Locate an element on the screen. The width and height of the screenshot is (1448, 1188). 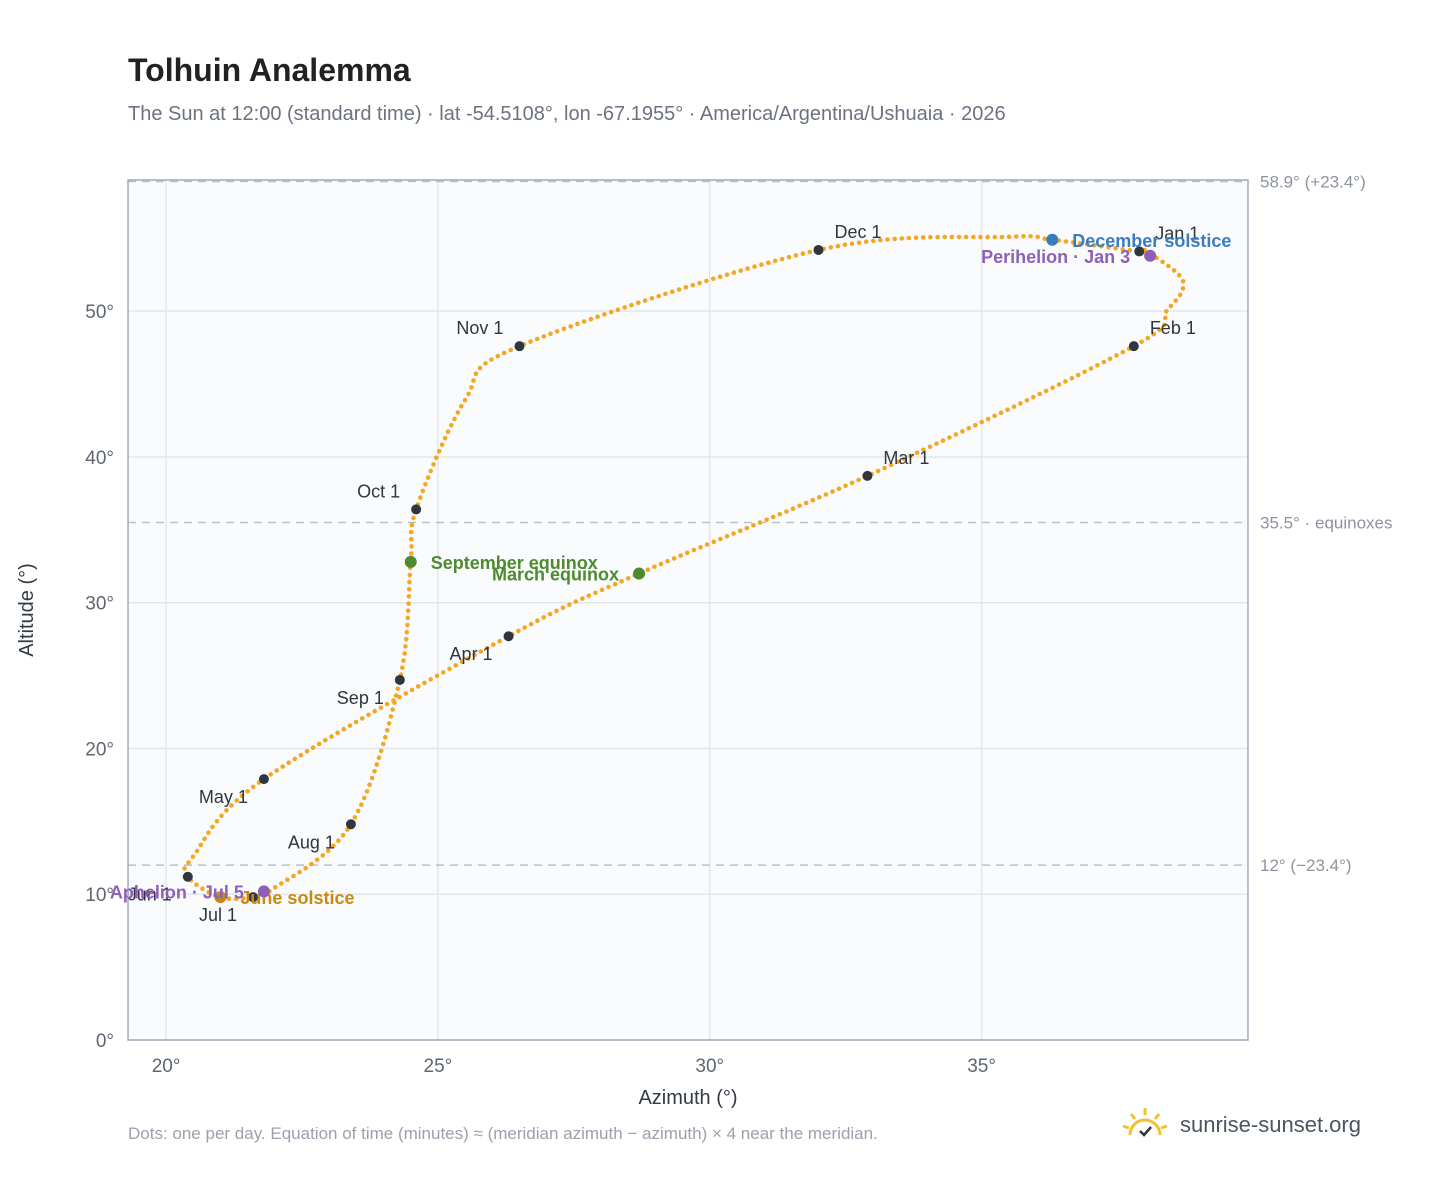
y-tick-label: 10° is located at coordinates (99, 895).